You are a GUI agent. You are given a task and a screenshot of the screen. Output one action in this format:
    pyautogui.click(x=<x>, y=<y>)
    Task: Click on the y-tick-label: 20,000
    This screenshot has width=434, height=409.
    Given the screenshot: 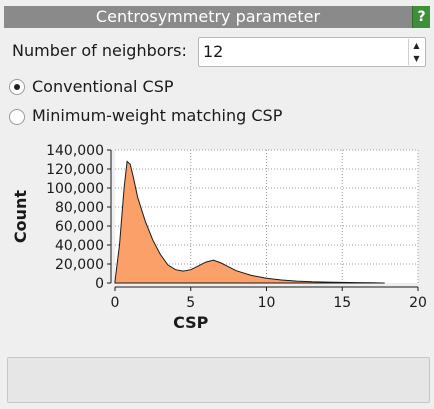 What is the action you would take?
    pyautogui.click(x=79, y=265)
    